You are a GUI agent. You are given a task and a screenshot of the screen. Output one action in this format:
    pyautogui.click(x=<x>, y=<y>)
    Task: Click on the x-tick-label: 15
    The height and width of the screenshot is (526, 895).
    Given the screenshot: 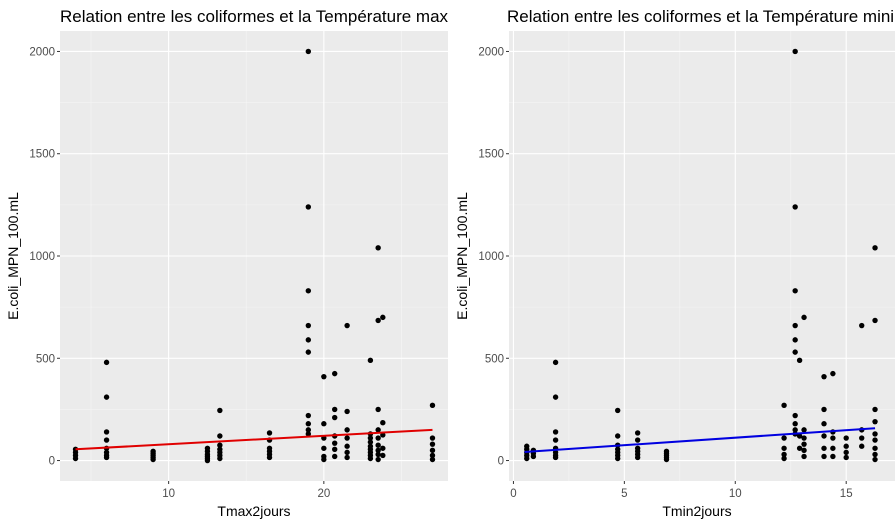 What is the action you would take?
    pyautogui.click(x=846, y=494)
    